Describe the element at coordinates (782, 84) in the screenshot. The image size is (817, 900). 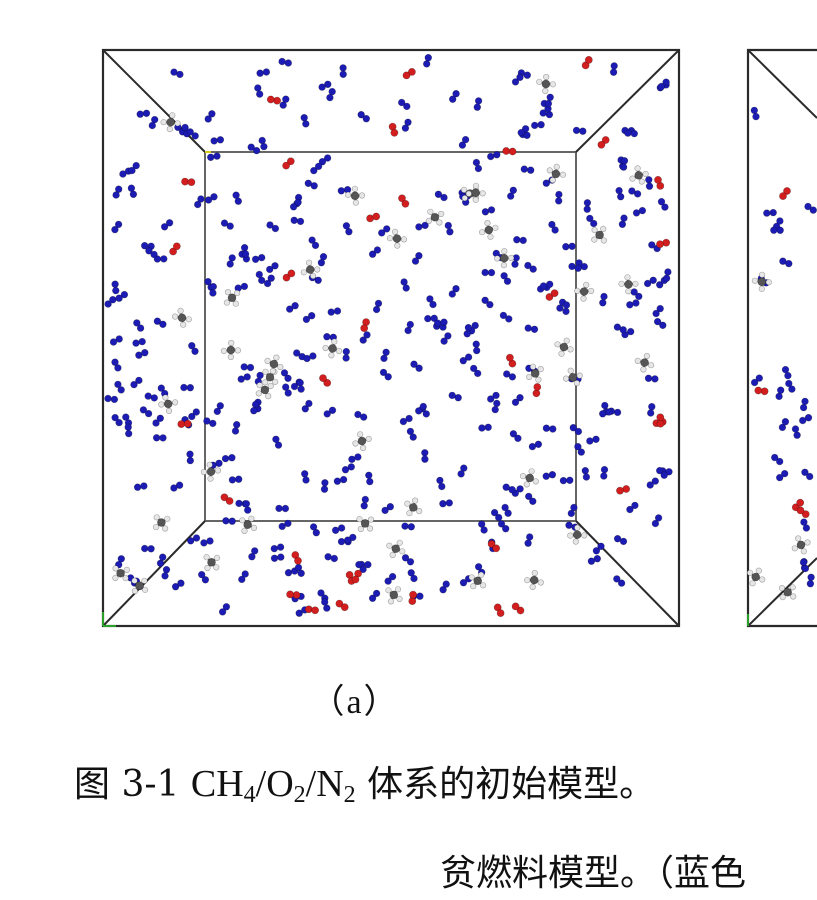
I see `box-b-edge-tl` at that location.